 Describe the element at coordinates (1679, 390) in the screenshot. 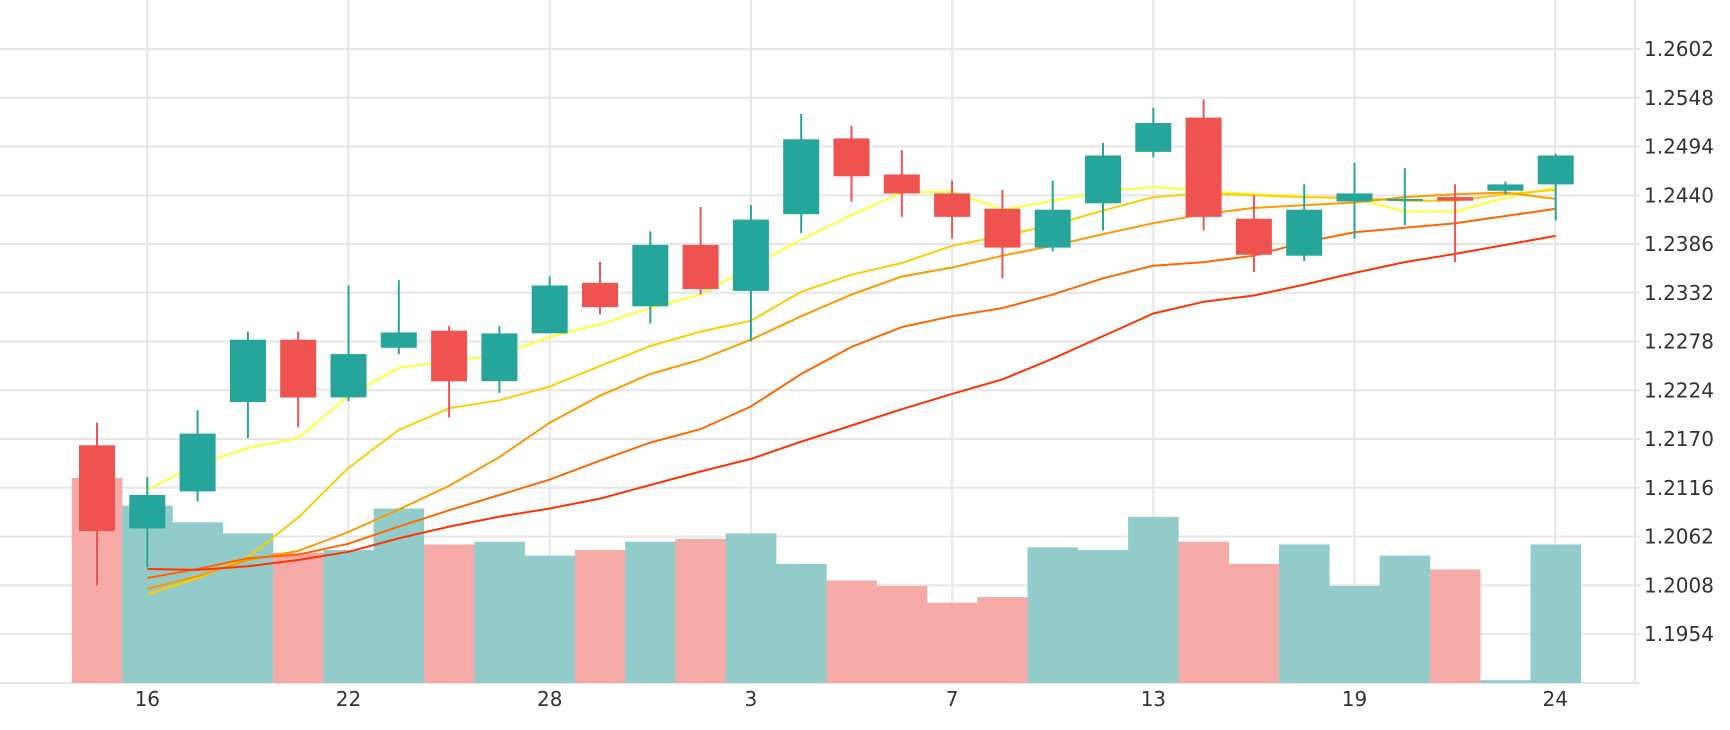

I see `y-tick-label: 1.2224` at that location.